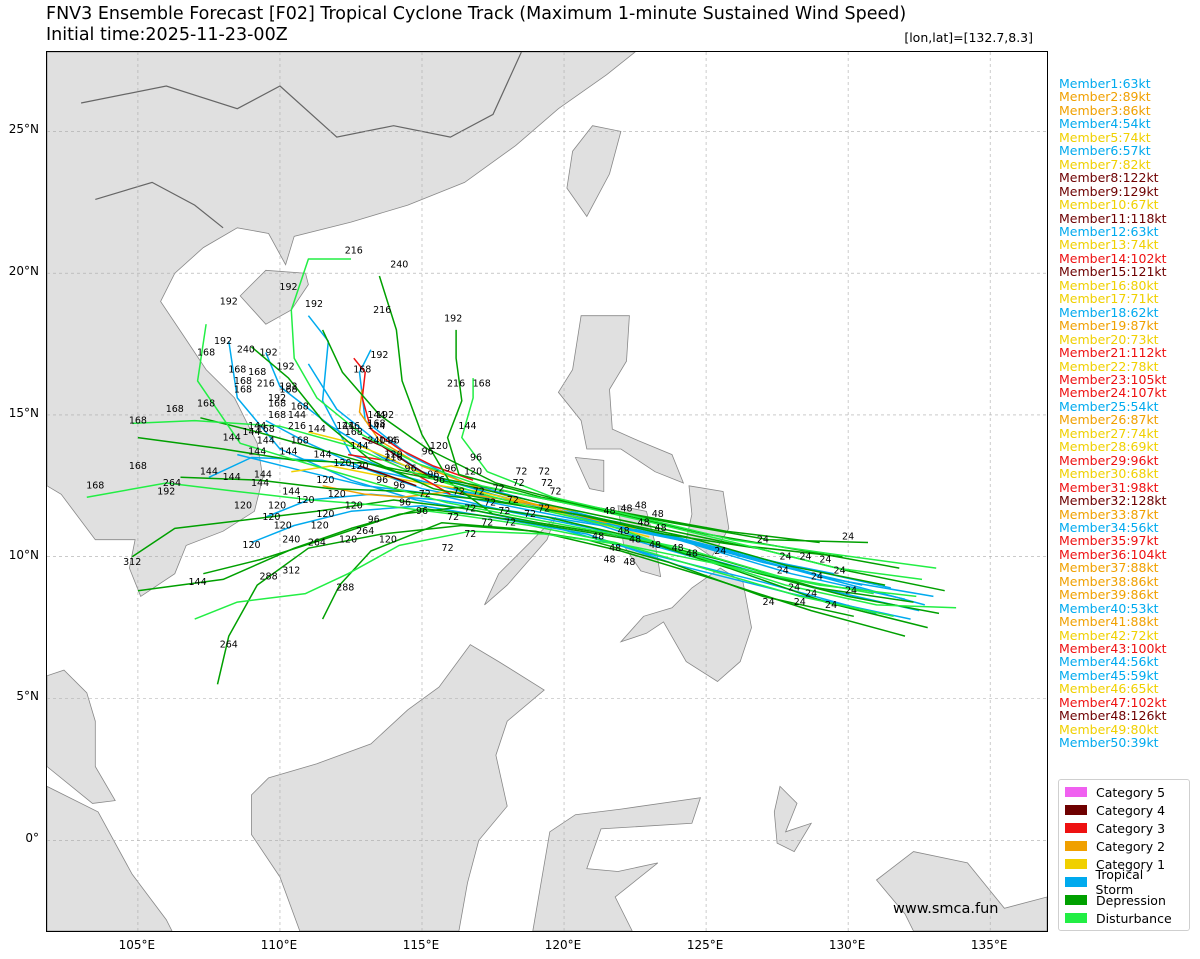  What do you see at coordinates (968, 37) in the screenshot?
I see `cursor-coordinate-readout: [lon,lat]=[132.7,8.3]` at bounding box center [968, 37].